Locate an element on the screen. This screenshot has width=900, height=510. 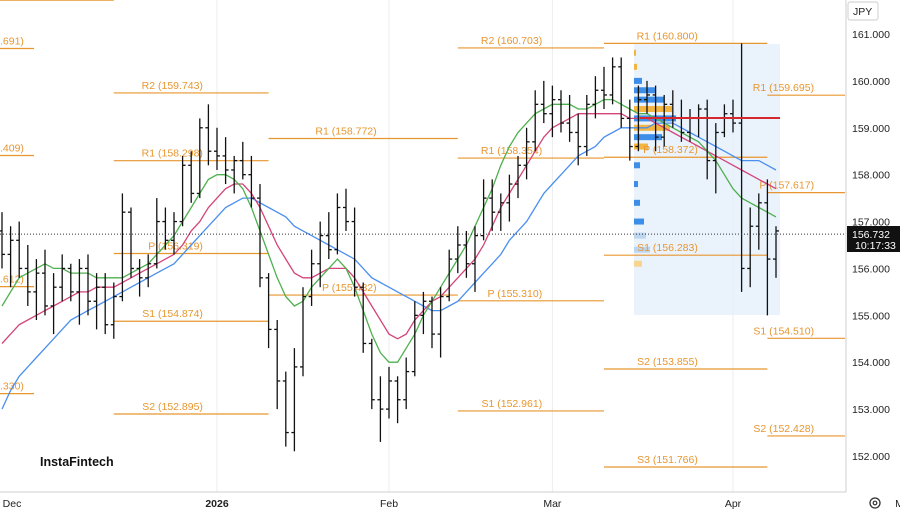
pivot-label: S1 (154.510) is located at coordinates (783, 331).